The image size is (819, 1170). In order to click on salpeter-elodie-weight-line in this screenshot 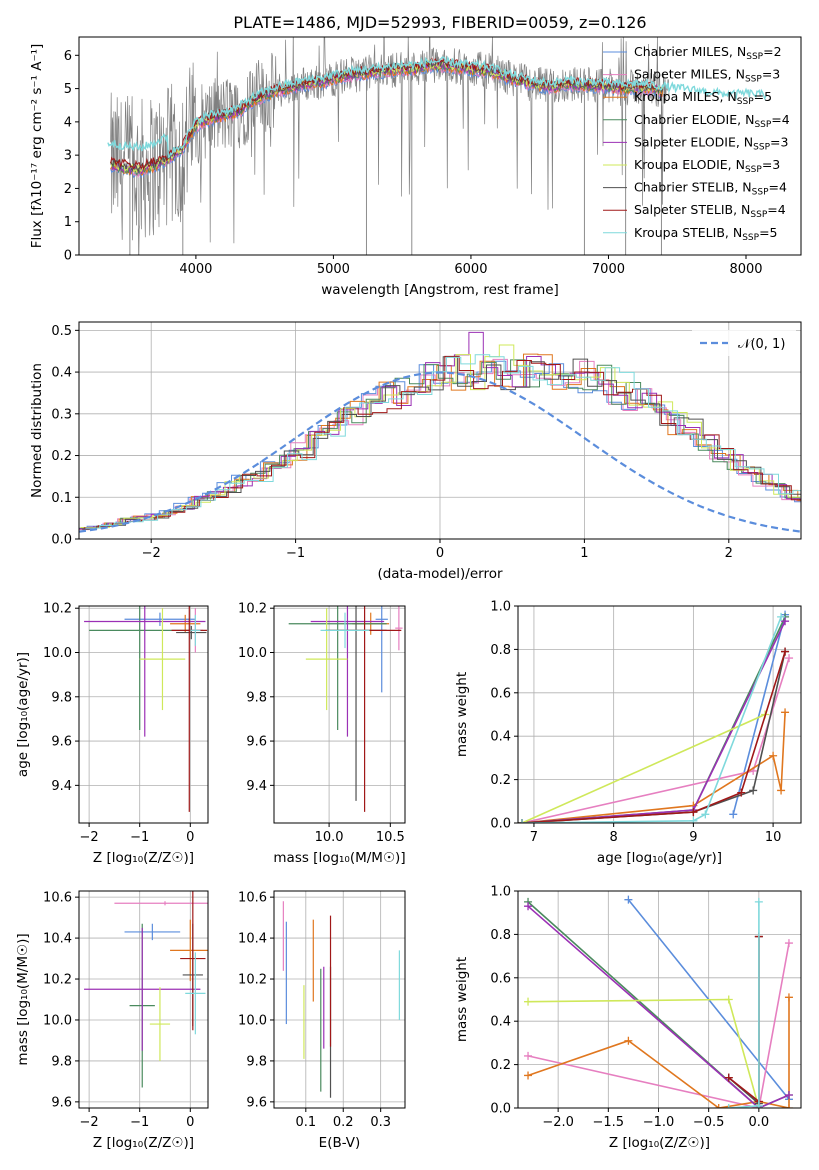, I will do `click(658, 1006)`.